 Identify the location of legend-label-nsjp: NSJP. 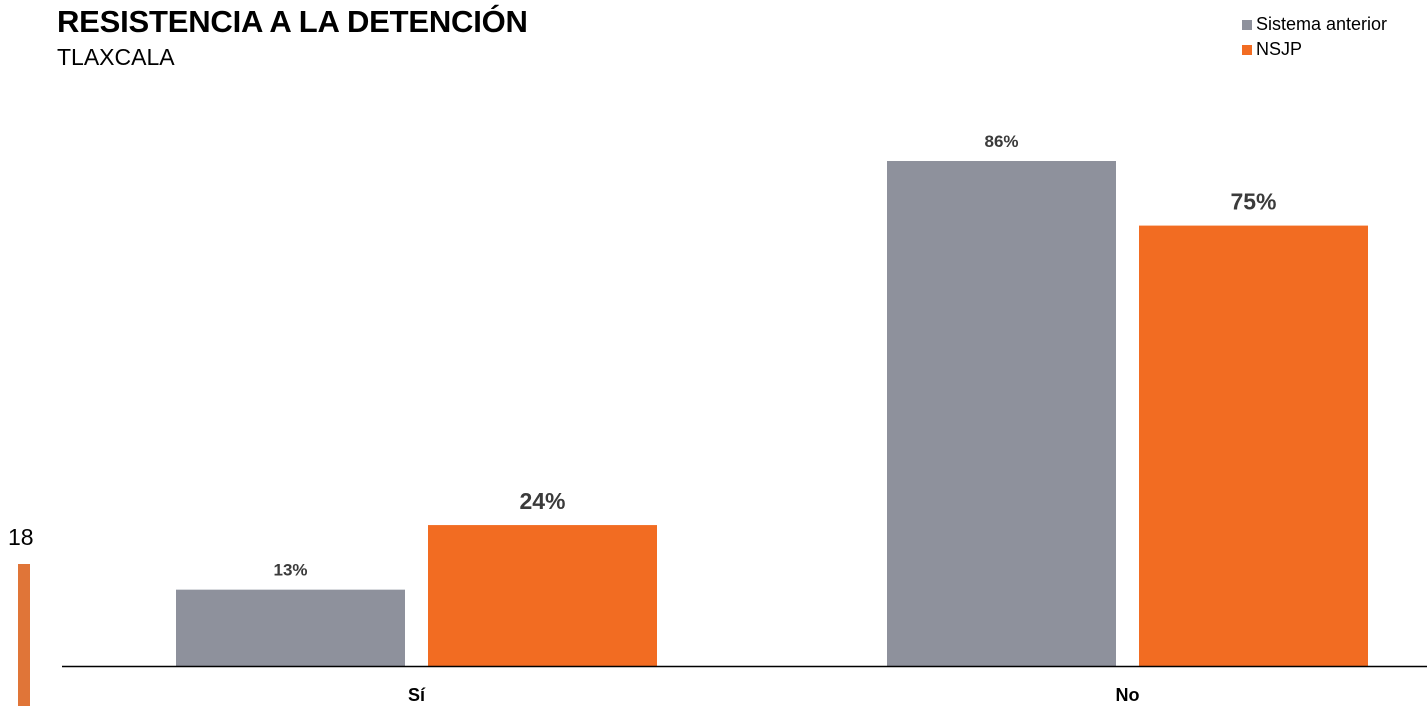
(1279, 49).